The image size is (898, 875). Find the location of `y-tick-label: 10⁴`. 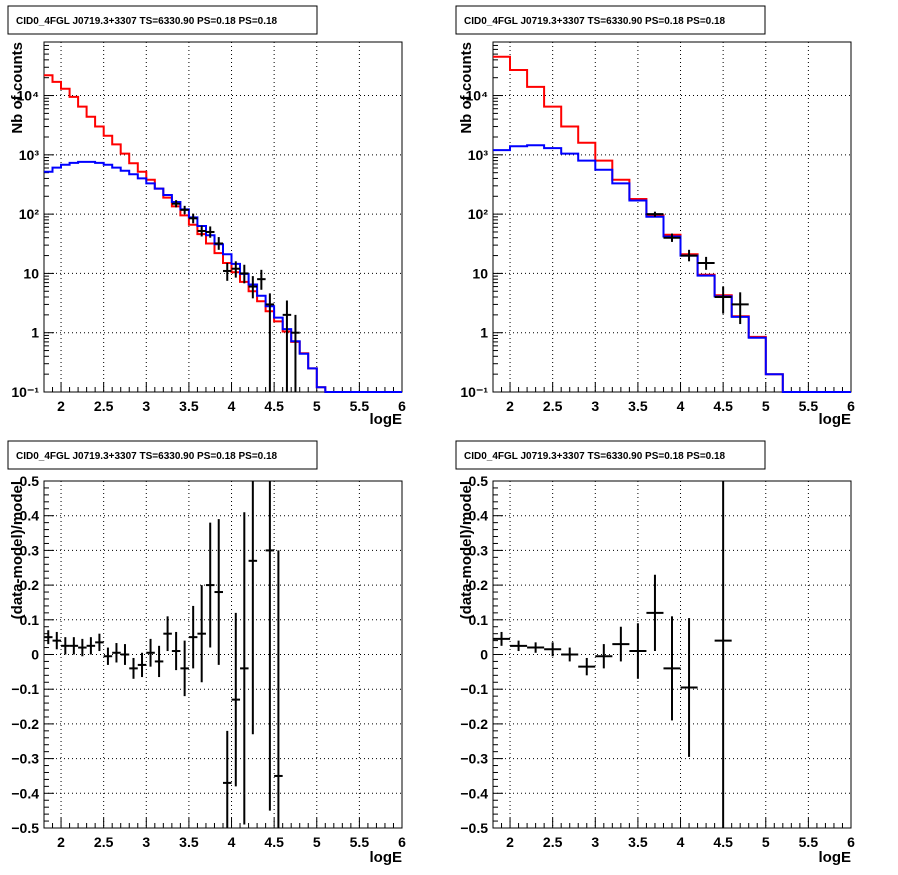

y-tick-label: 10⁴ is located at coordinates (28, 96).